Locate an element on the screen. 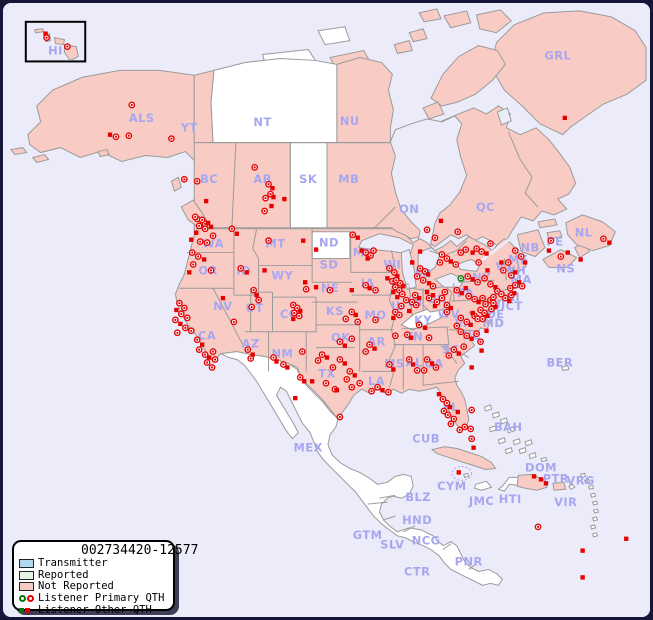 This screenshot has height=620, width=653. region-label-yt: YT is located at coordinates (189, 128).